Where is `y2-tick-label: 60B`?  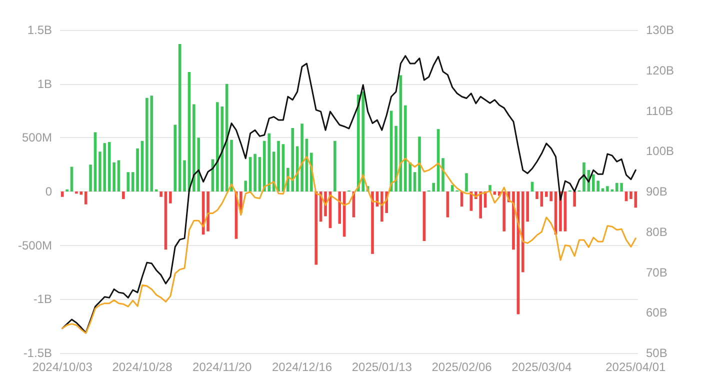
y2-tick-label: 60B is located at coordinates (657, 313).